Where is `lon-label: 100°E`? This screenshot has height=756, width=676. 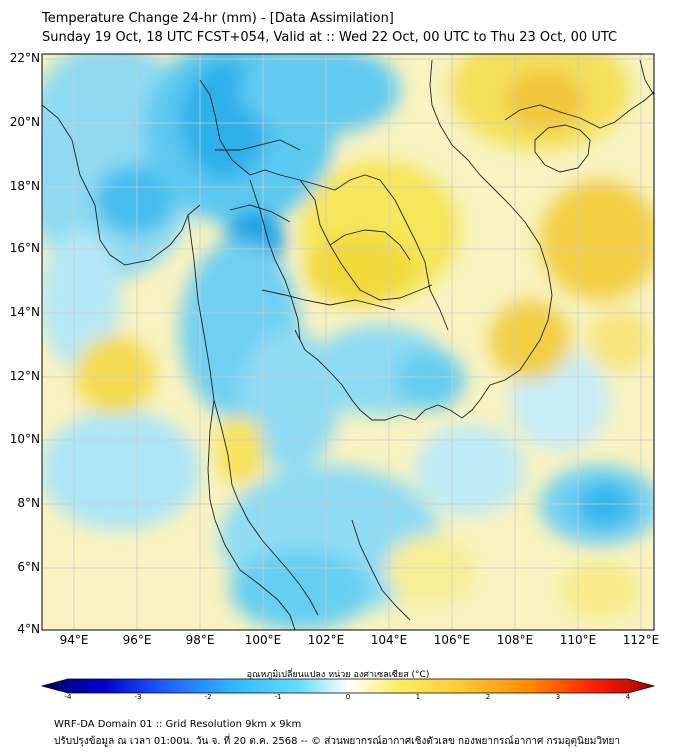
lon-label: 100°E is located at coordinates (263, 640).